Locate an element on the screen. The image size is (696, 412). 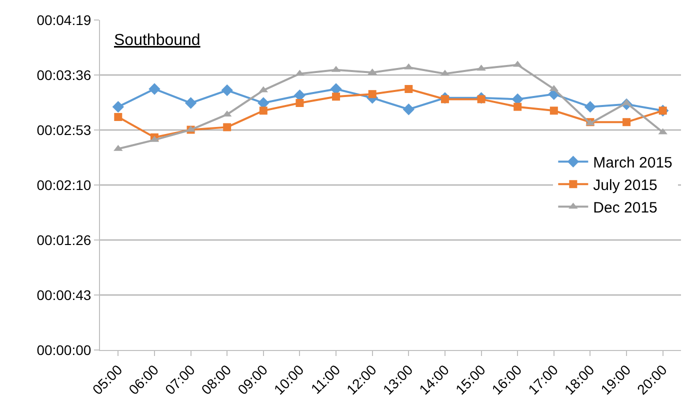
y-tick-label: 00:02:10 is located at coordinates (64, 184).